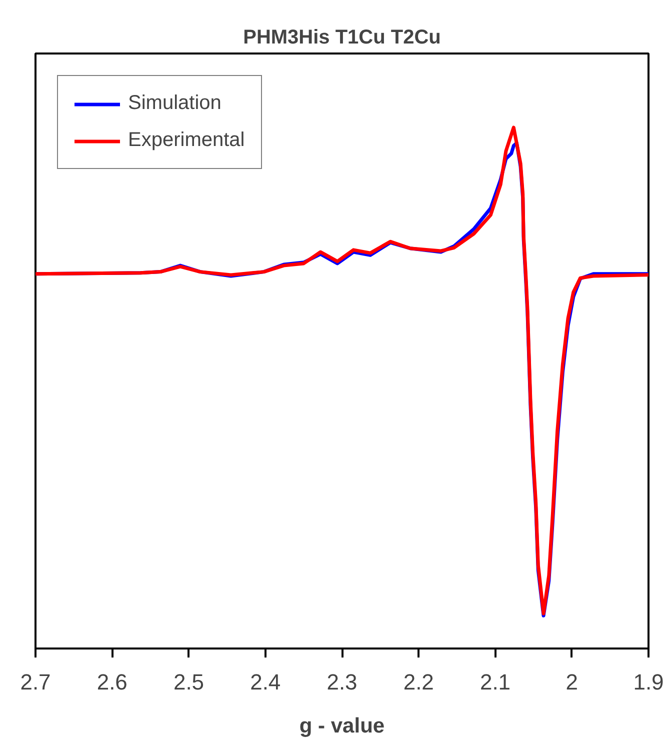  I want to click on x-tick-label: 2.5, so click(188, 682).